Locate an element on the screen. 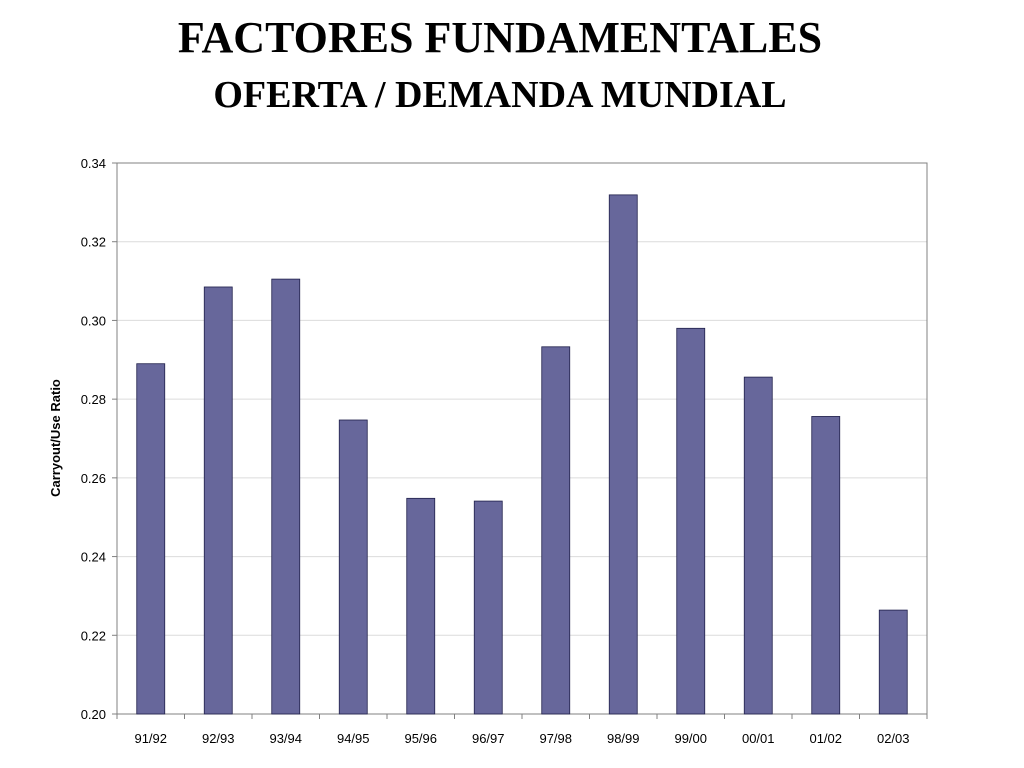  y-tick-label: 0.34 is located at coordinates (93, 163).